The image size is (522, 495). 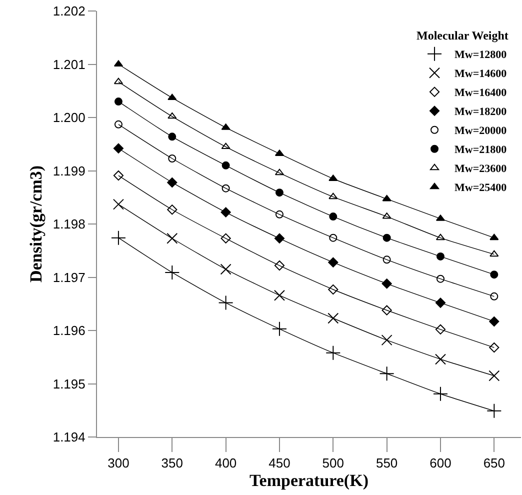 What do you see at coordinates (172, 463) in the screenshot?
I see `x-tick-label: 350` at bounding box center [172, 463].